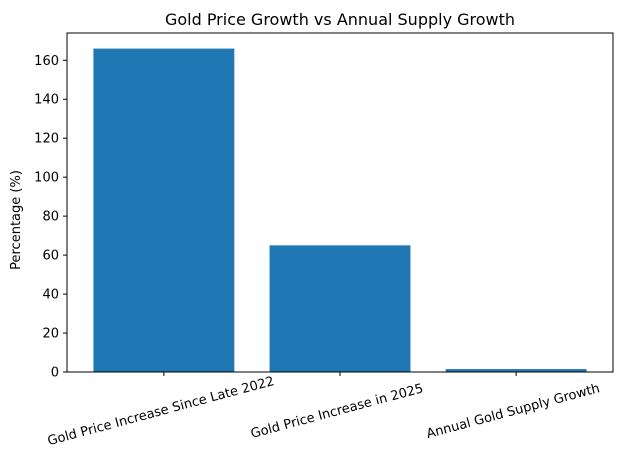  I want to click on y-axis-label: Percentage (%), so click(16, 220).